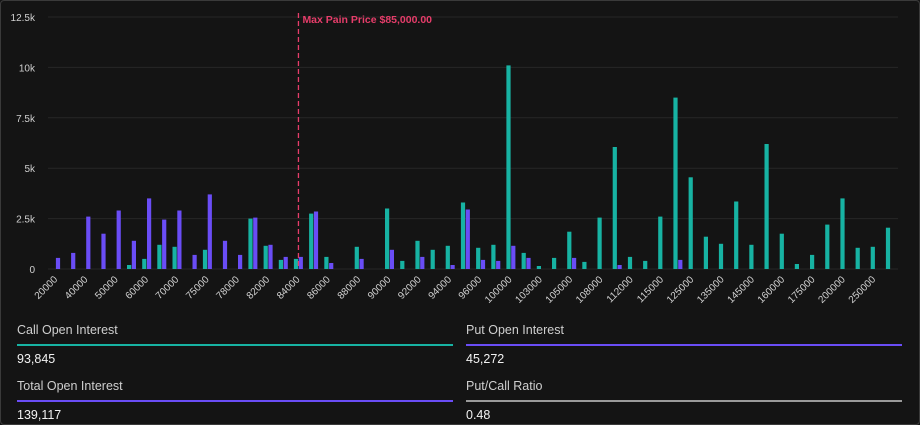 The image size is (920, 425). I want to click on total-open-interest-label: Total Open Interest, so click(70, 386).